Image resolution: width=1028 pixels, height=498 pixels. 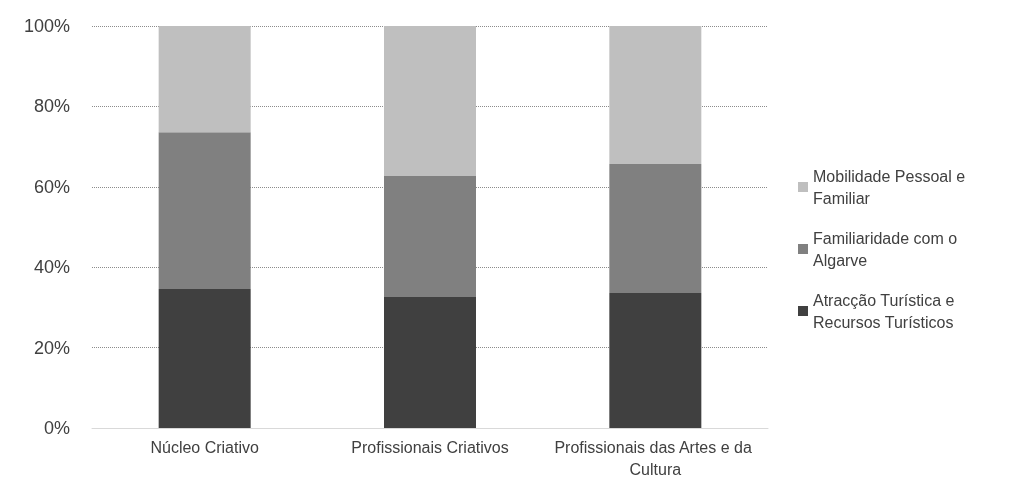 What do you see at coordinates (655, 458) in the screenshot?
I see `x-tick-label: Profissionais das Artes e da Cultura` at bounding box center [655, 458].